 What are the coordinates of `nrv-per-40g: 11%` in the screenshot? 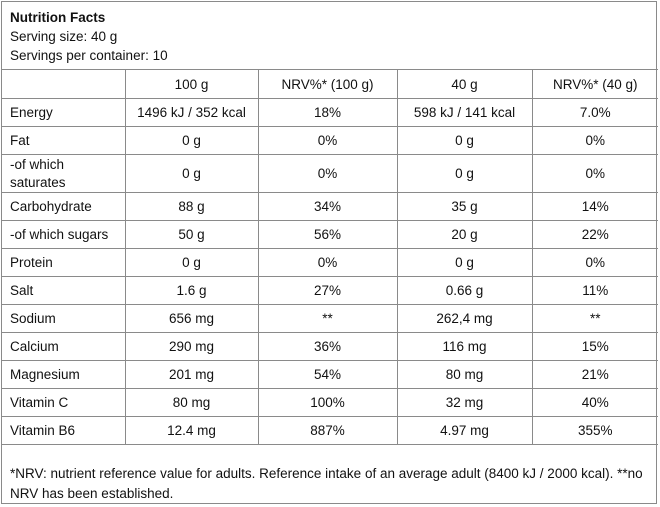 It's located at (594, 290).